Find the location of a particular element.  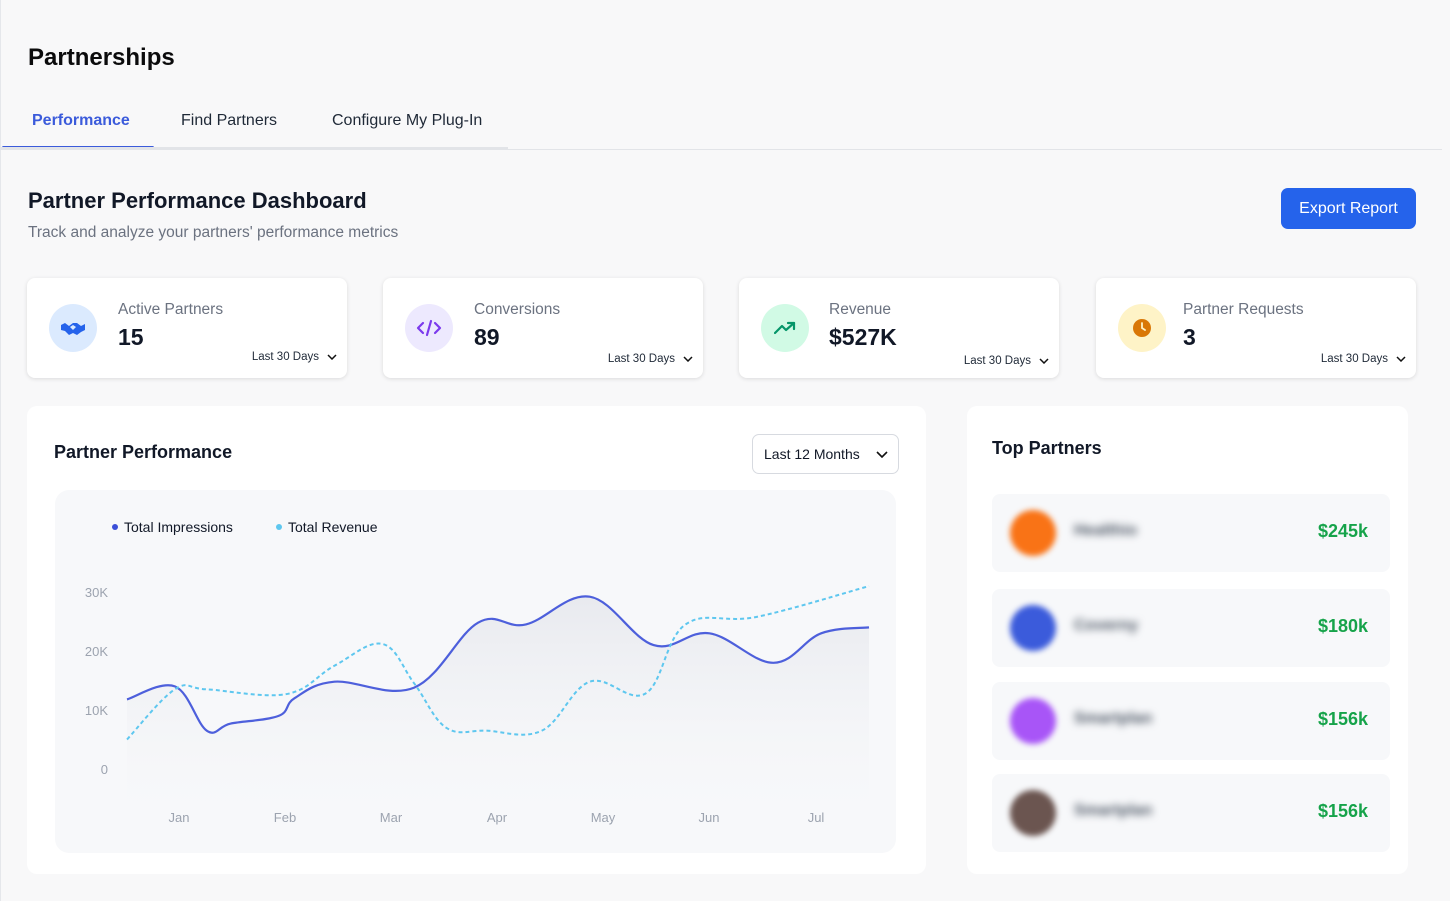

page-title: Partnerships is located at coordinates (101, 57).